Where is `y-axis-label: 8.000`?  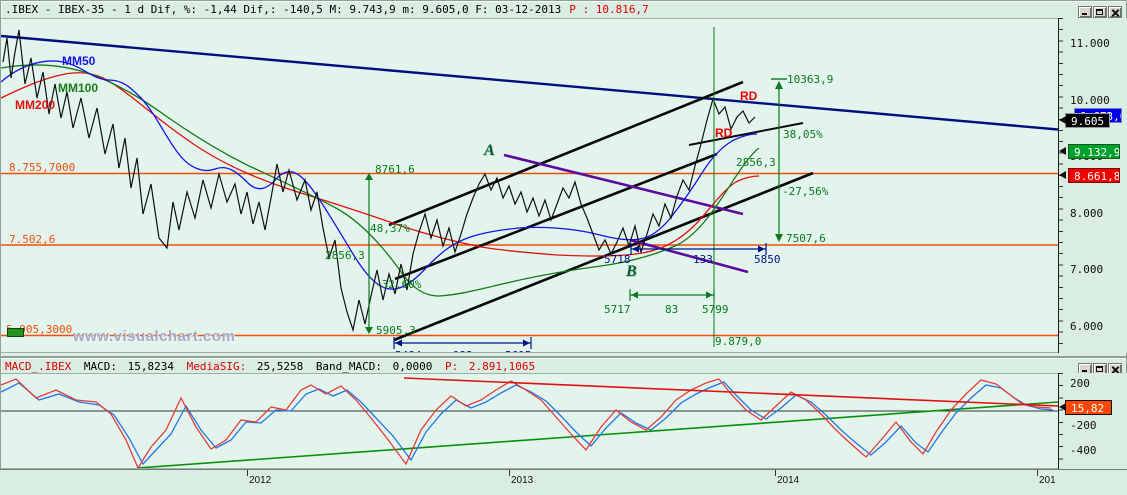 y-axis-label: 8.000 is located at coordinates (1087, 213).